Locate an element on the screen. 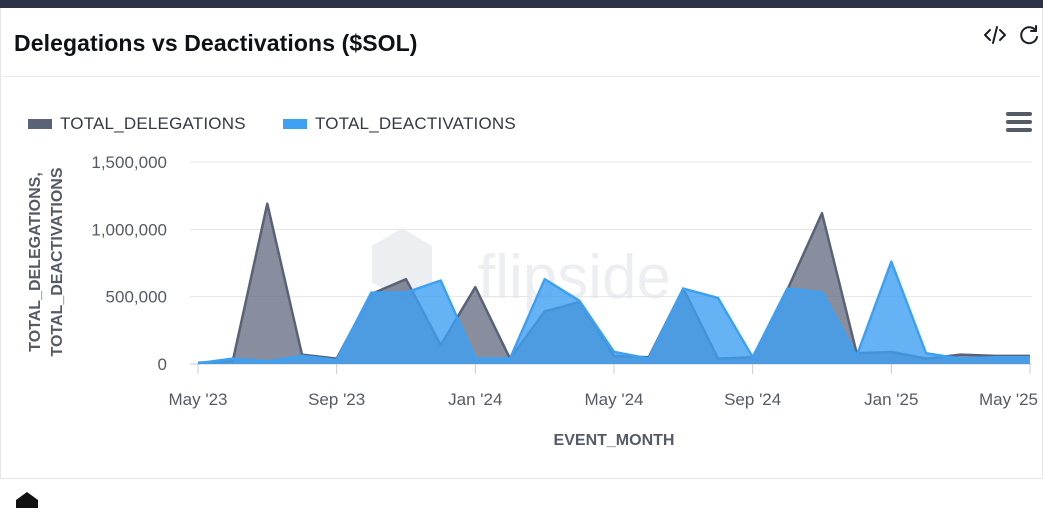 Image resolution: width=1043 pixels, height=513 pixels. legend-swatch-deactivations is located at coordinates (295, 124).